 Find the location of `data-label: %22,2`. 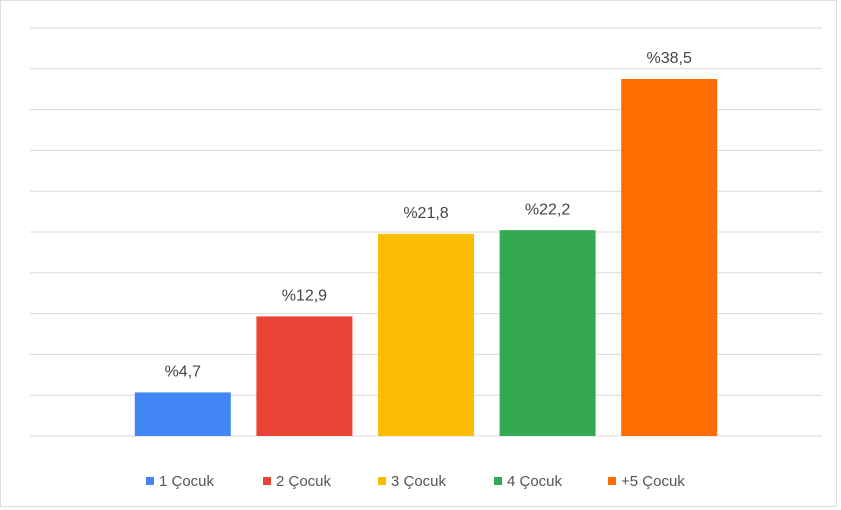

data-label: %22,2 is located at coordinates (547, 209).